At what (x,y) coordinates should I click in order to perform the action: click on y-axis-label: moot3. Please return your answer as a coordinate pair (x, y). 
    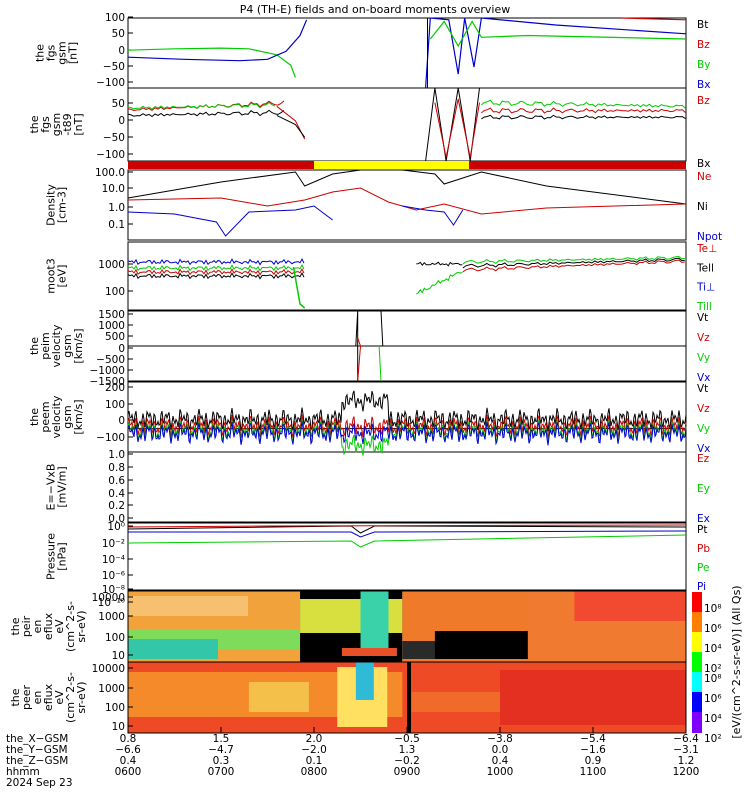
    Looking at the image, I should click on (51, 276).